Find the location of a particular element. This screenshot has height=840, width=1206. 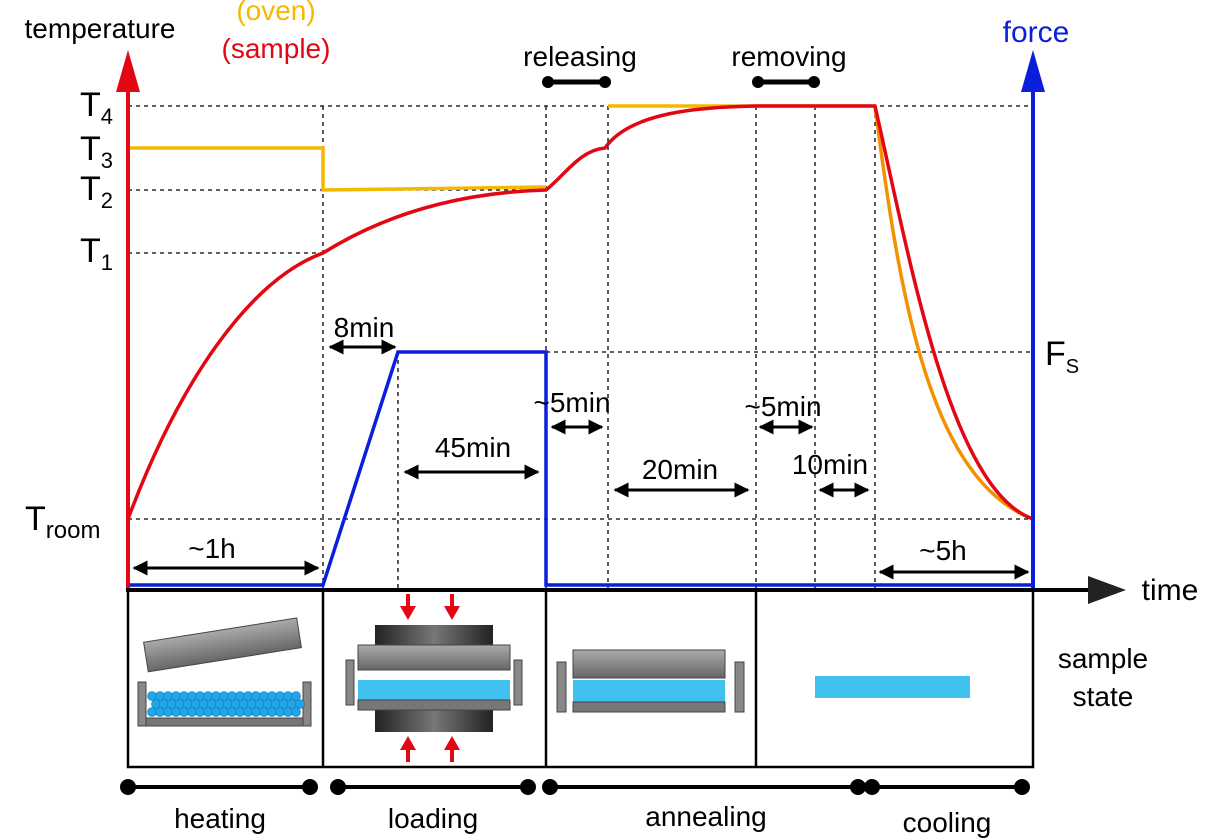

level-label: Troom is located at coordinates (62, 522).